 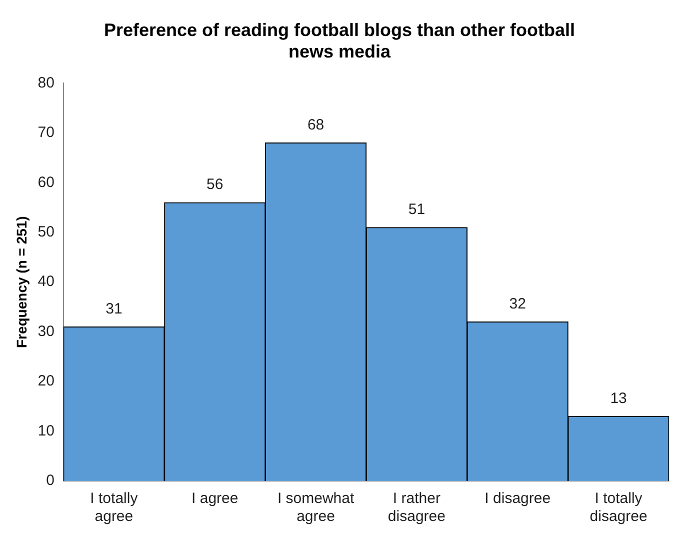 What do you see at coordinates (619, 508) in the screenshot?
I see `x-tick-label: I totally disagree` at bounding box center [619, 508].